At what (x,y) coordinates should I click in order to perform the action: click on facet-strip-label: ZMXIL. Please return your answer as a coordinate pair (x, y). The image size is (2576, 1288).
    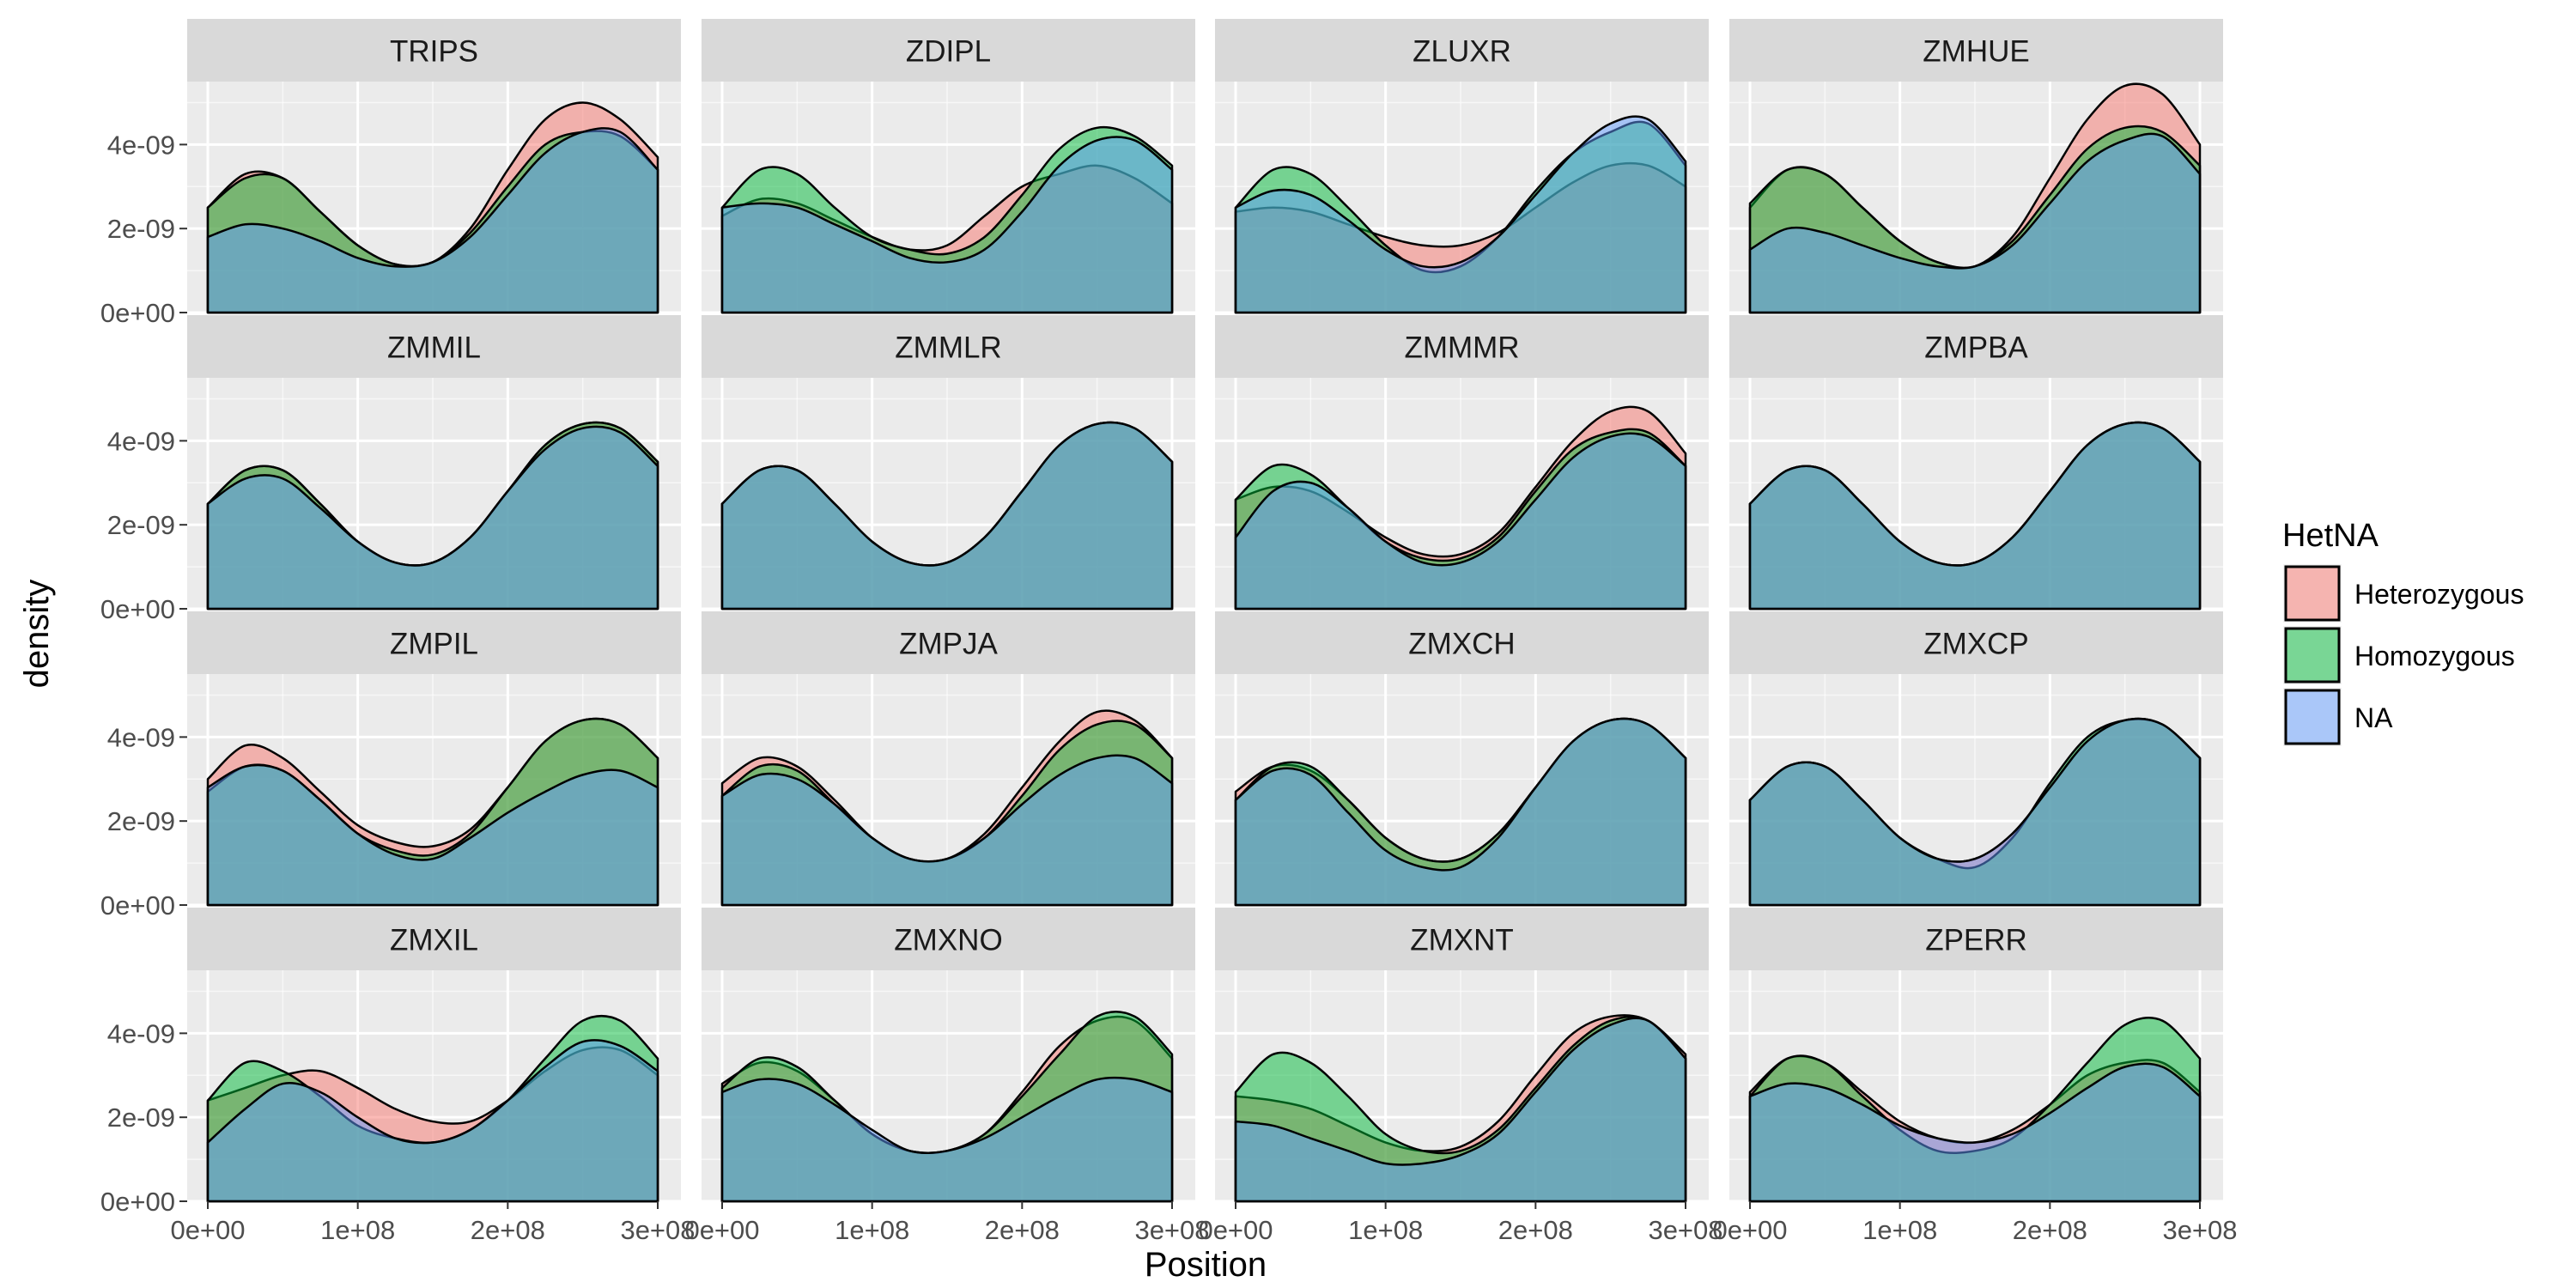
    Looking at the image, I should click on (434, 940).